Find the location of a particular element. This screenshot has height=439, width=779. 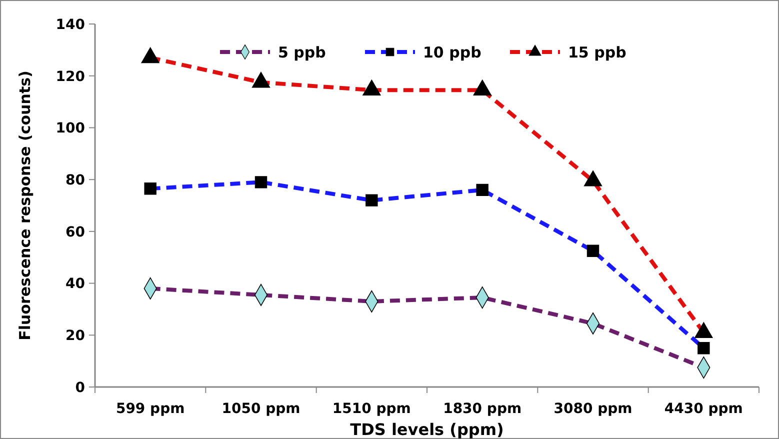

y-axis-title: Fluorescence response (counts) is located at coordinates (25, 205).